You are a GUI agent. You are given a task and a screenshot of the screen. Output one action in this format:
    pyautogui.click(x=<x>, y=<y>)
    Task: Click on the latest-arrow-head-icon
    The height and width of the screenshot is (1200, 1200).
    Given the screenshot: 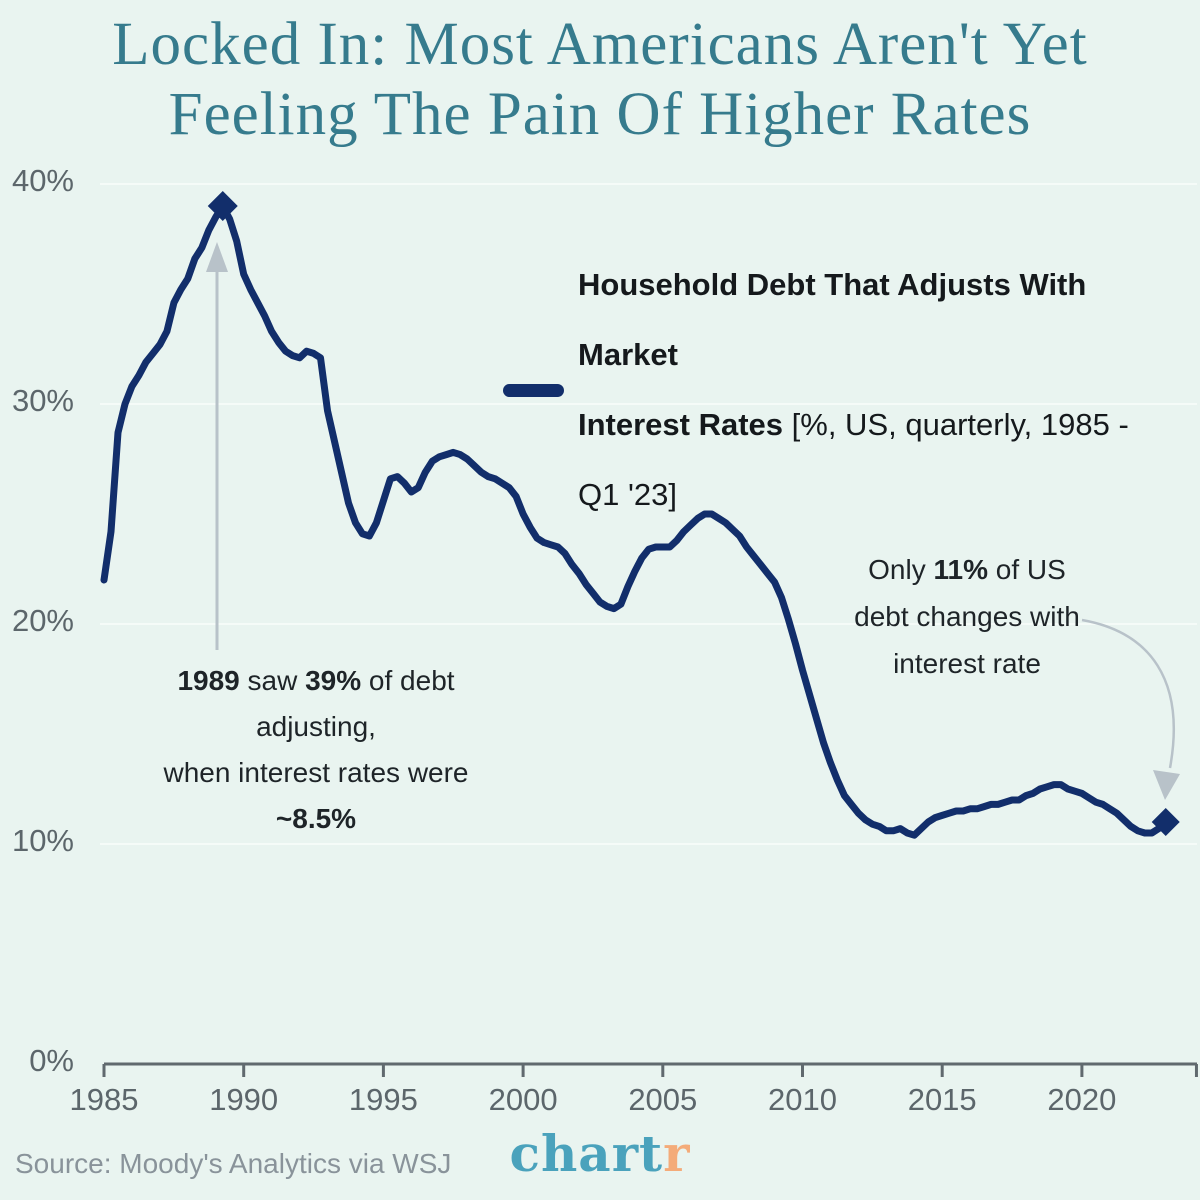 What is the action you would take?
    pyautogui.click(x=1166, y=785)
    